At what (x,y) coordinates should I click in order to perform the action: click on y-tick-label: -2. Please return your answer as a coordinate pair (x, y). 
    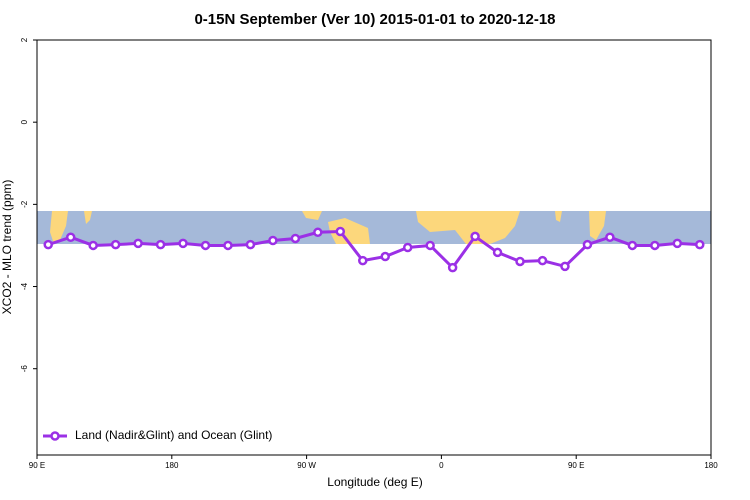
    Looking at the image, I should click on (24, 204).